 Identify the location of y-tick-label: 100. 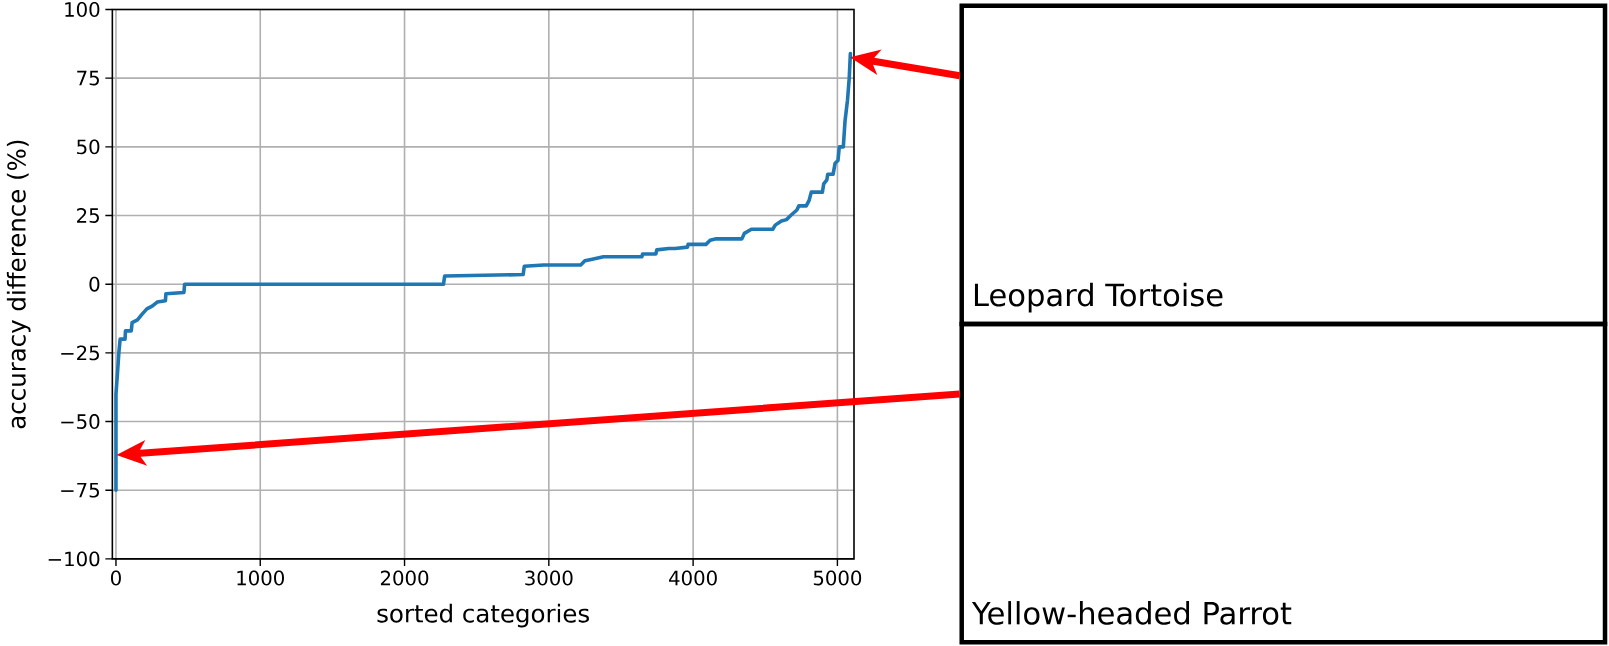
(82, 9).